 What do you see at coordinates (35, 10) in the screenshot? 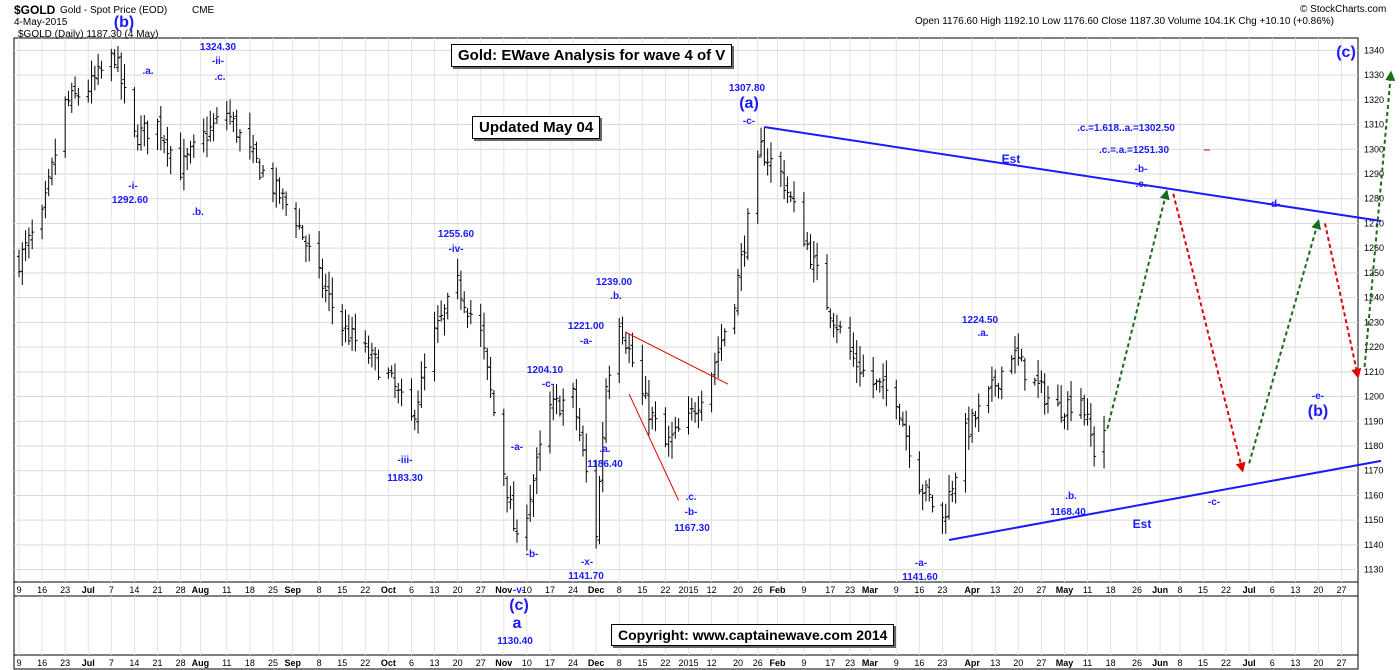
I see `symbol: $GOLD` at bounding box center [35, 10].